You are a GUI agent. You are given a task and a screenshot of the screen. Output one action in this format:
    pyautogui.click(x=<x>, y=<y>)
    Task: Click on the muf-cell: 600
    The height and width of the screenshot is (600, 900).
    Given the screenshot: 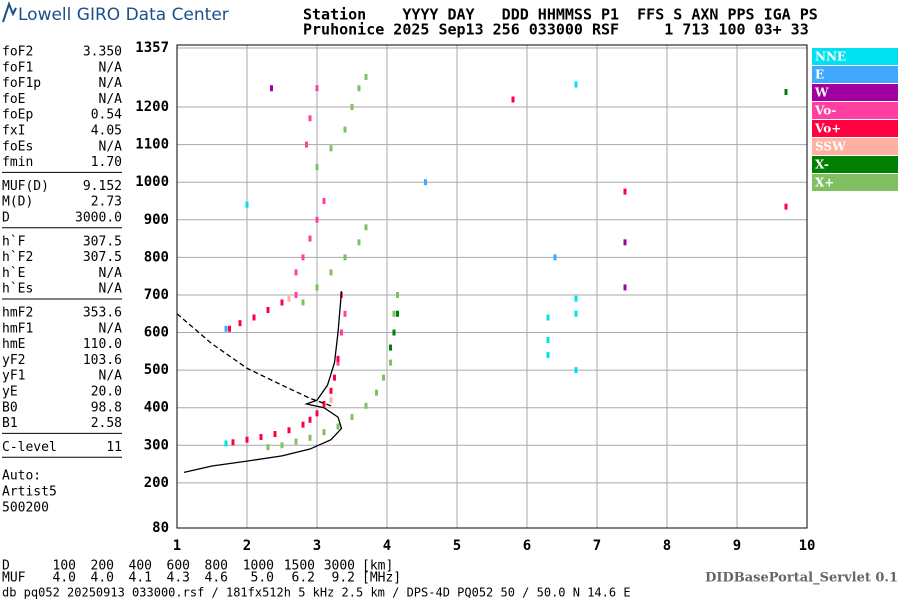 What is the action you would take?
    pyautogui.click(x=178, y=566)
    